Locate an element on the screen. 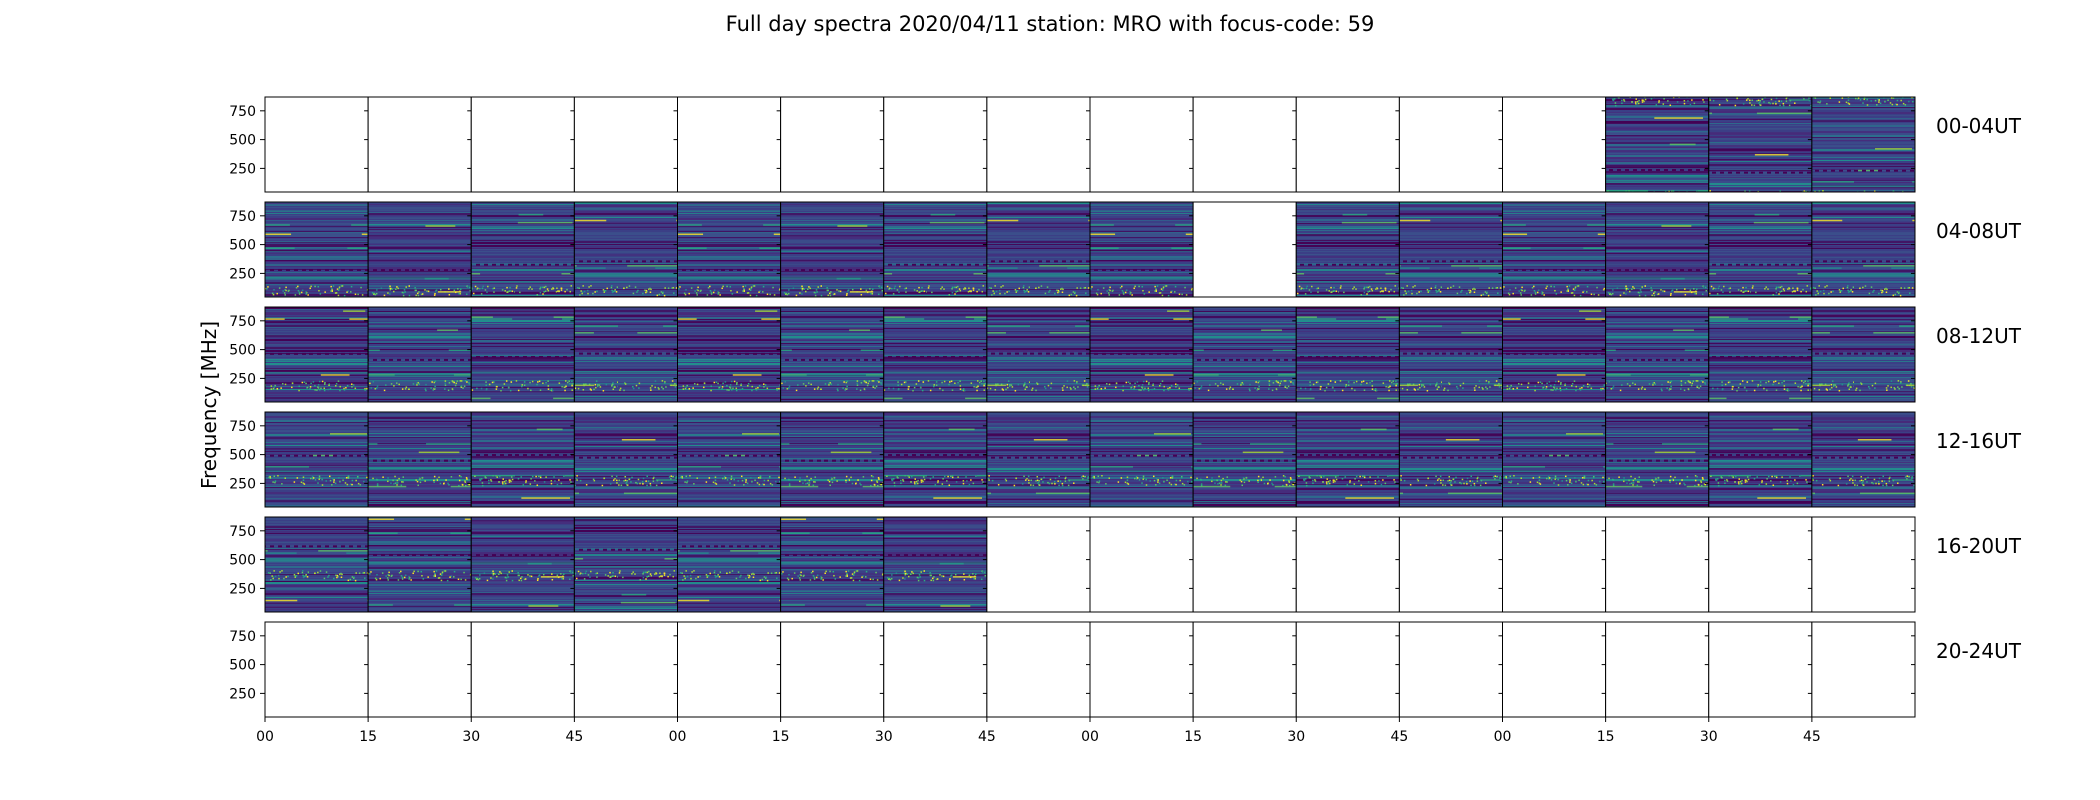 Image resolution: width=2100 pixels, height=800 pixels. row-label: 04-08UT is located at coordinates (1979, 231).